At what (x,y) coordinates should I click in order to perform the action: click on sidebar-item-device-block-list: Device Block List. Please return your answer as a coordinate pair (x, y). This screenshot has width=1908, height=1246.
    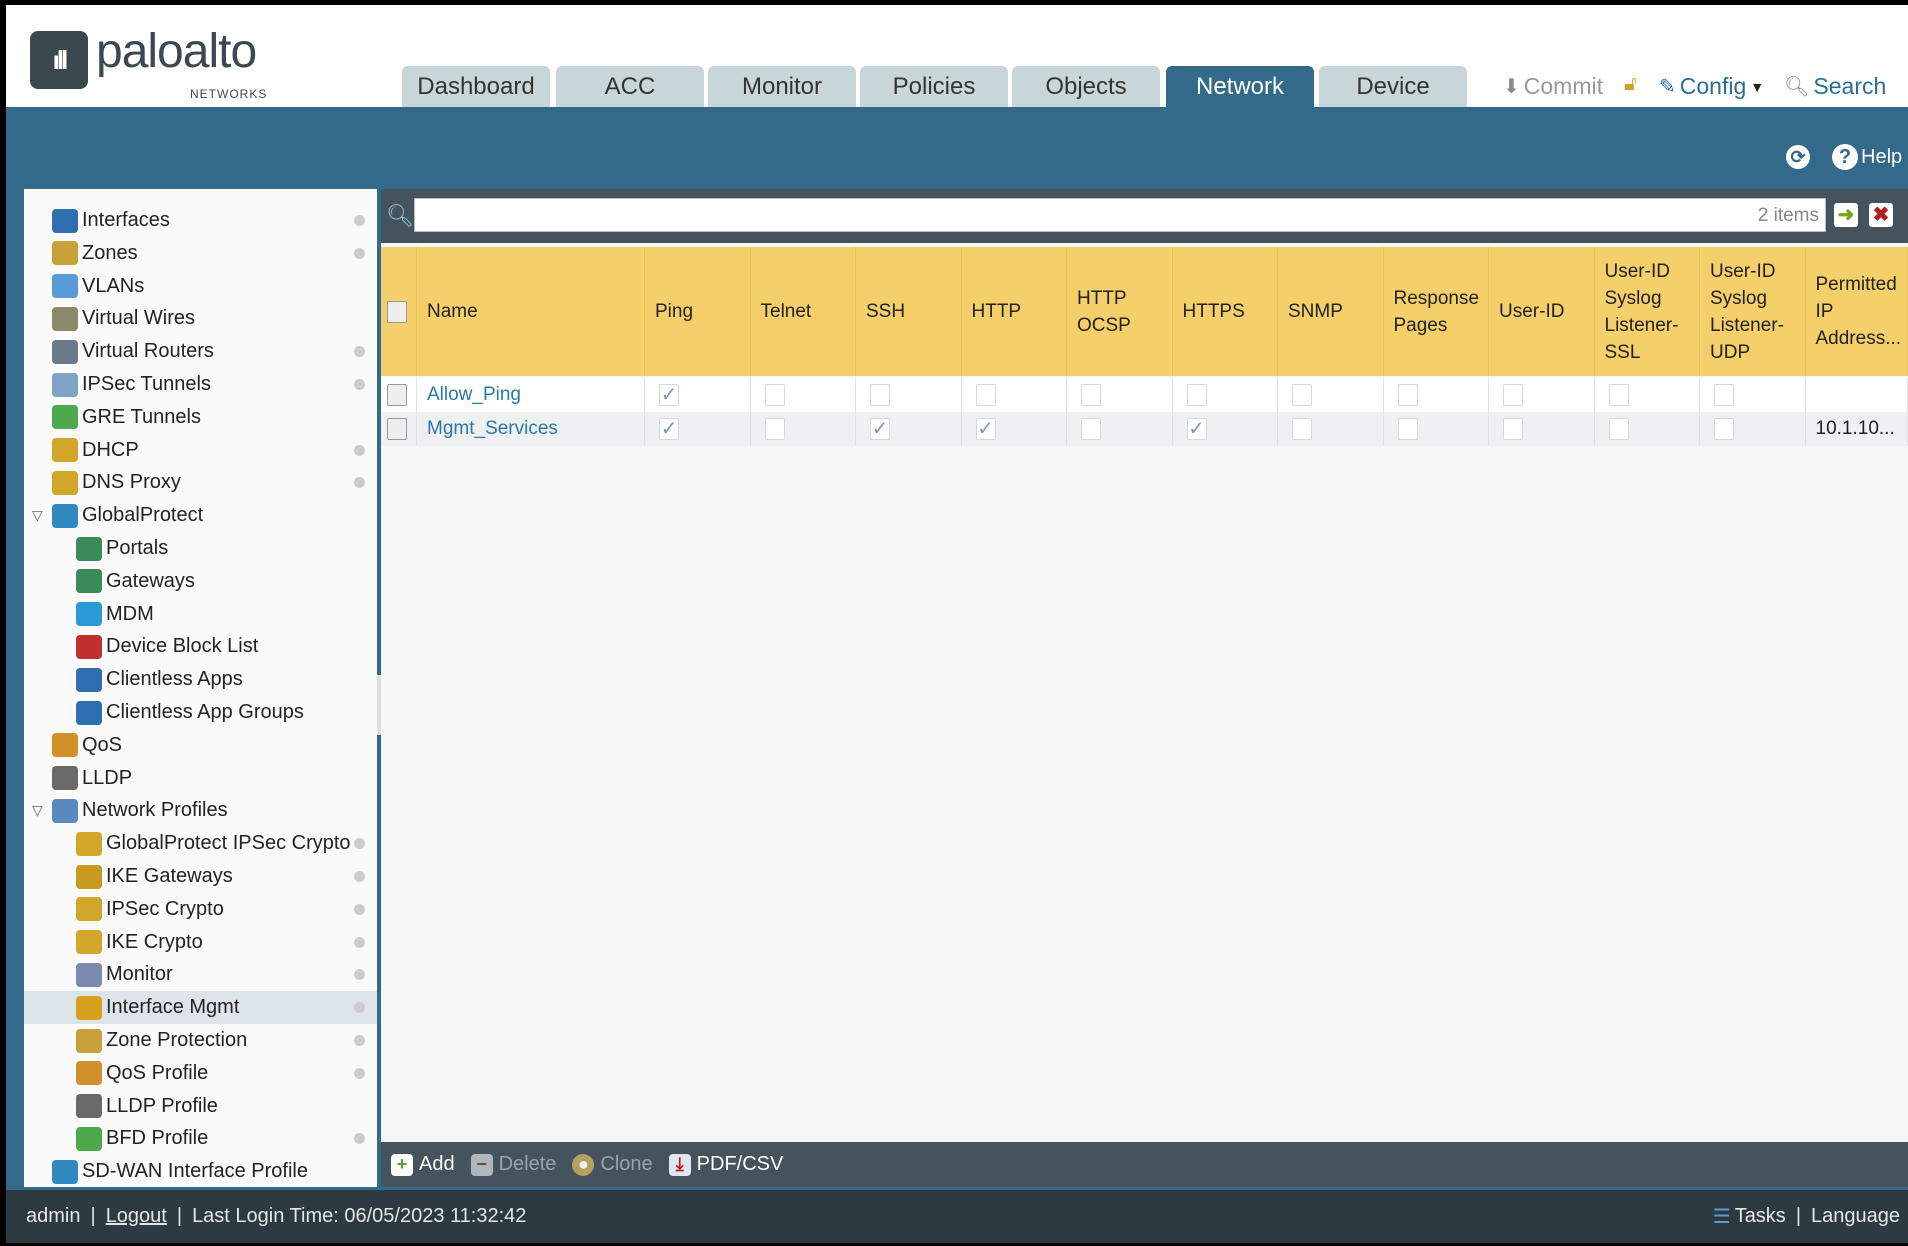
    Looking at the image, I should click on (200, 646).